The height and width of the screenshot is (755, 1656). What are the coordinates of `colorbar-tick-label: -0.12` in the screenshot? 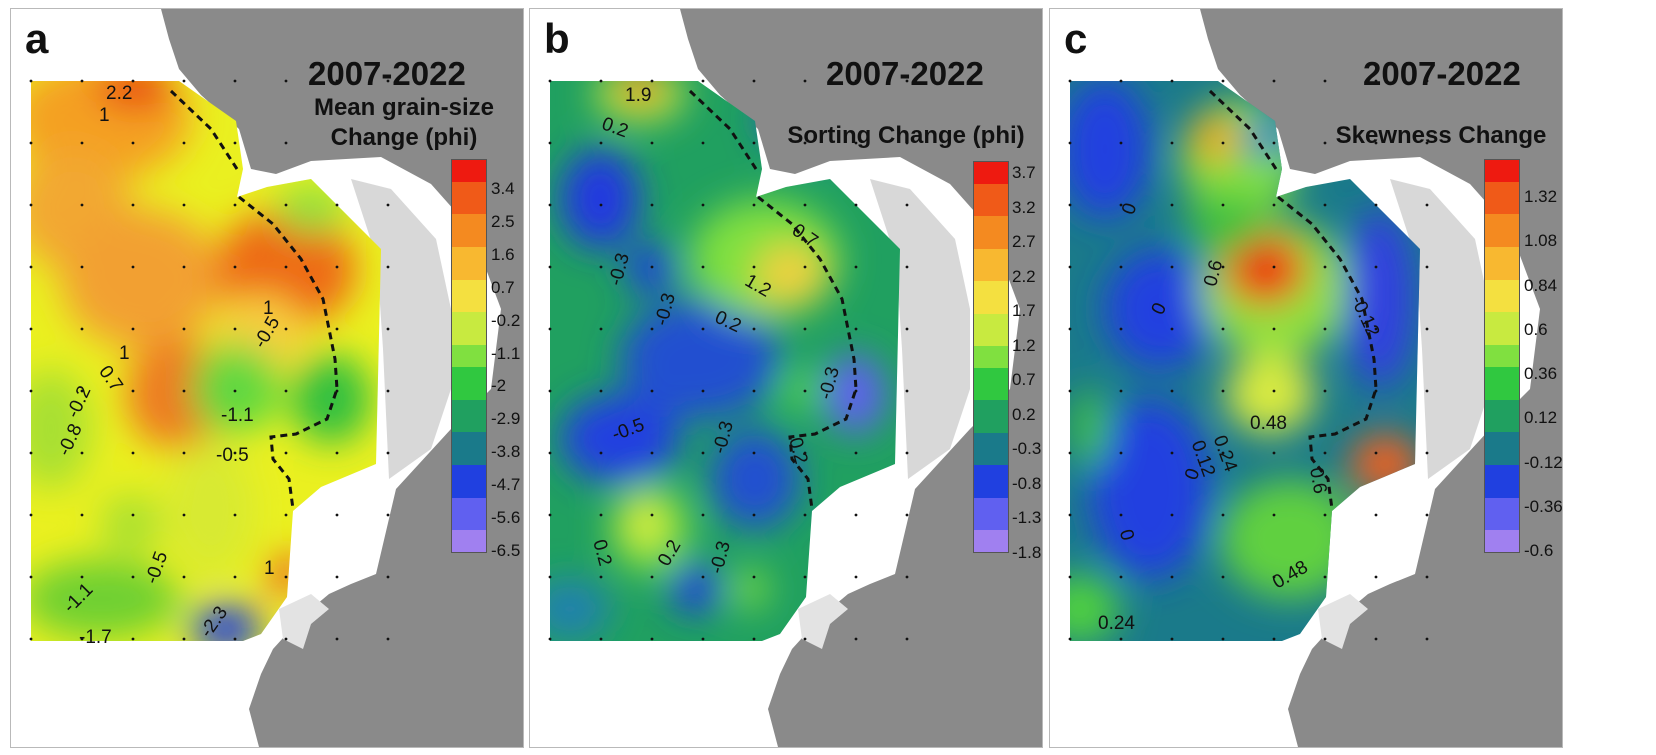 It's located at (1543, 462).